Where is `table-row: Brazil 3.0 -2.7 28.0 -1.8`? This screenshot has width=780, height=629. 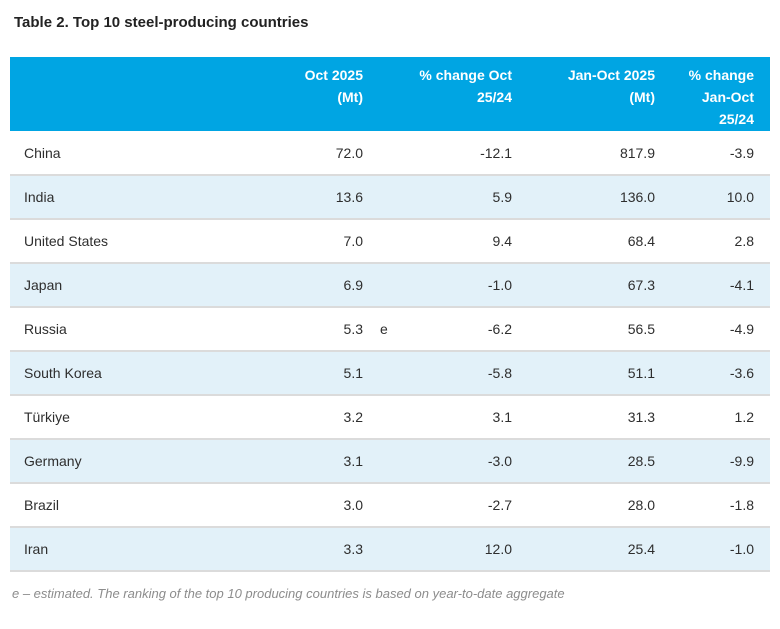
table-row: Brazil 3.0 -2.7 28.0 -1.8 is located at coordinates (390, 505).